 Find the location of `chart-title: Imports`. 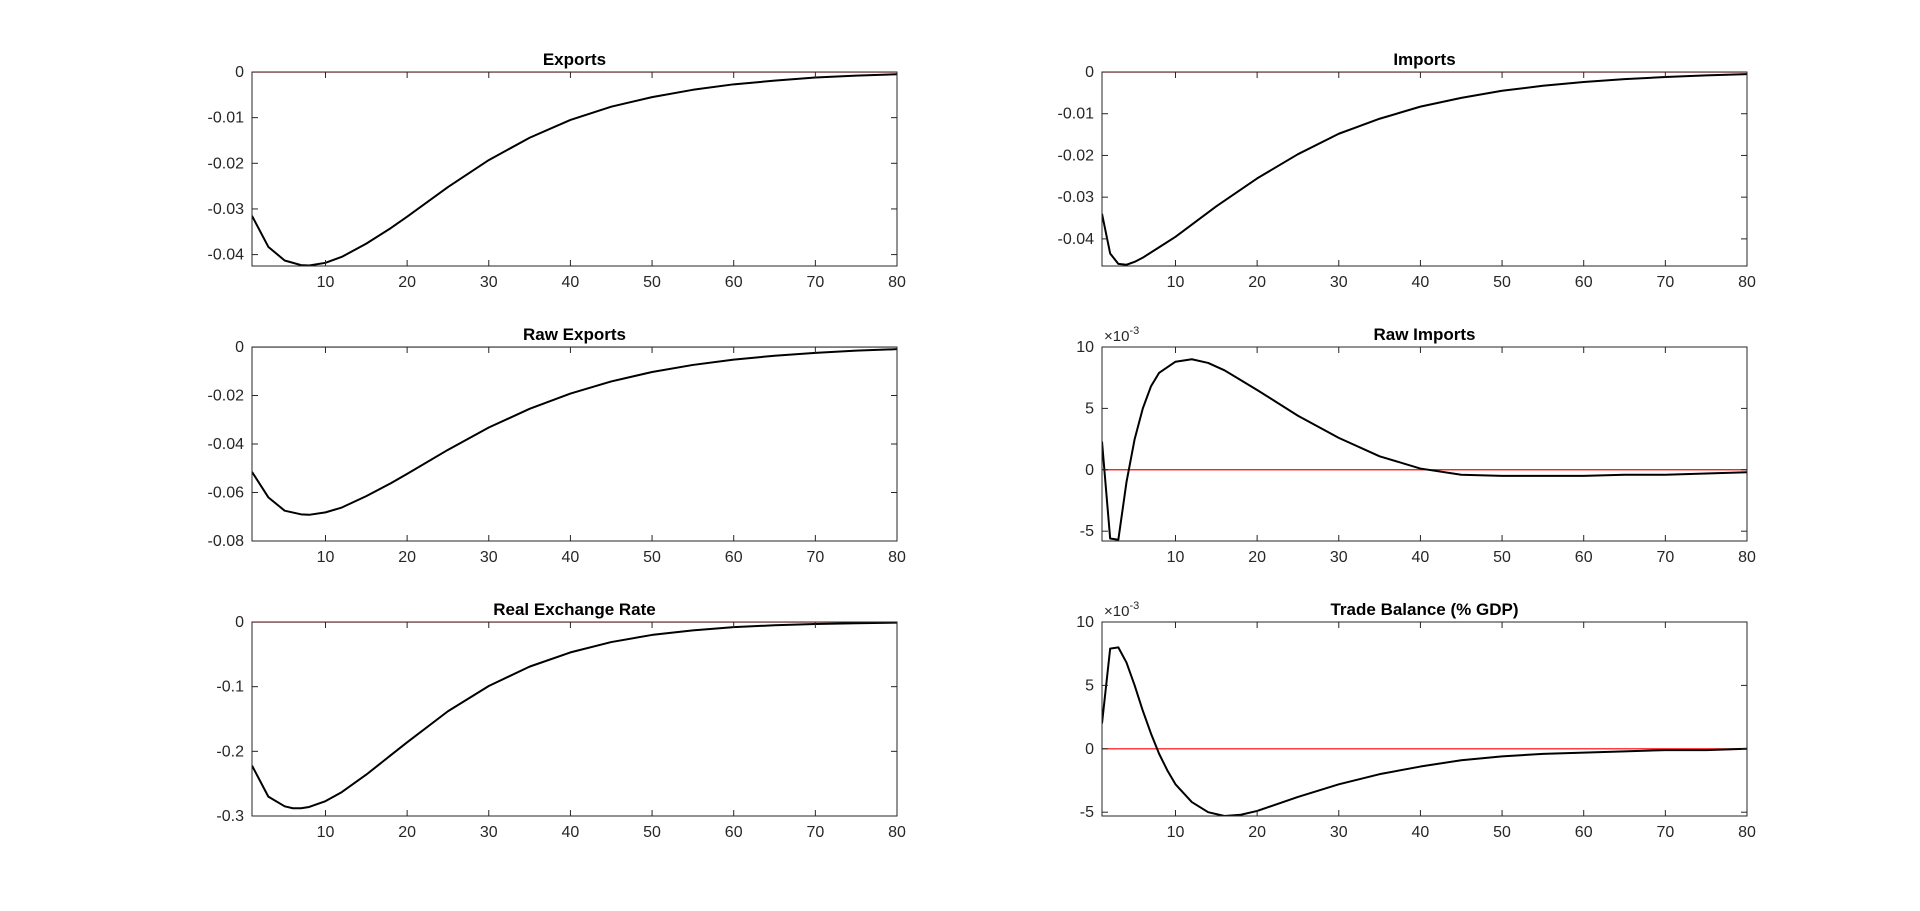

chart-title: Imports is located at coordinates (1424, 59).